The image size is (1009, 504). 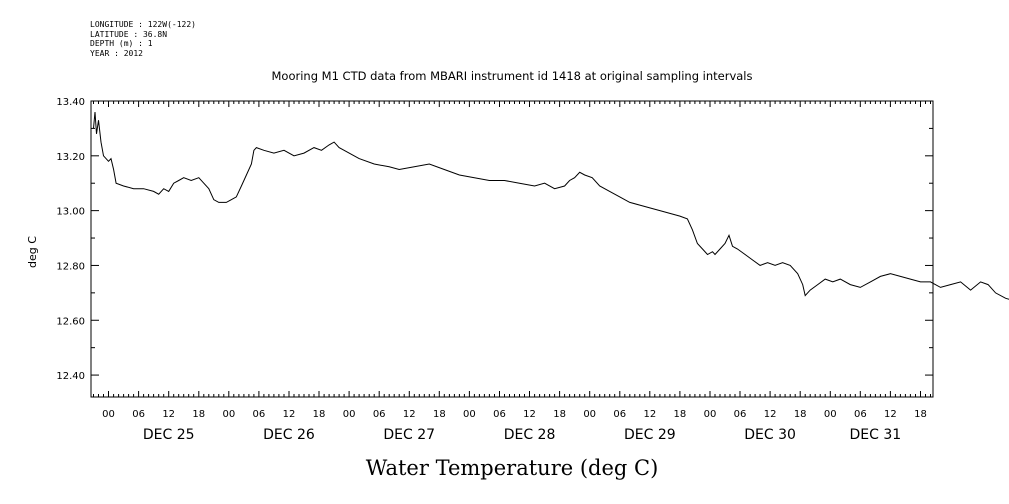 What do you see at coordinates (32, 252) in the screenshot?
I see `y-axis-label: deg C` at bounding box center [32, 252].